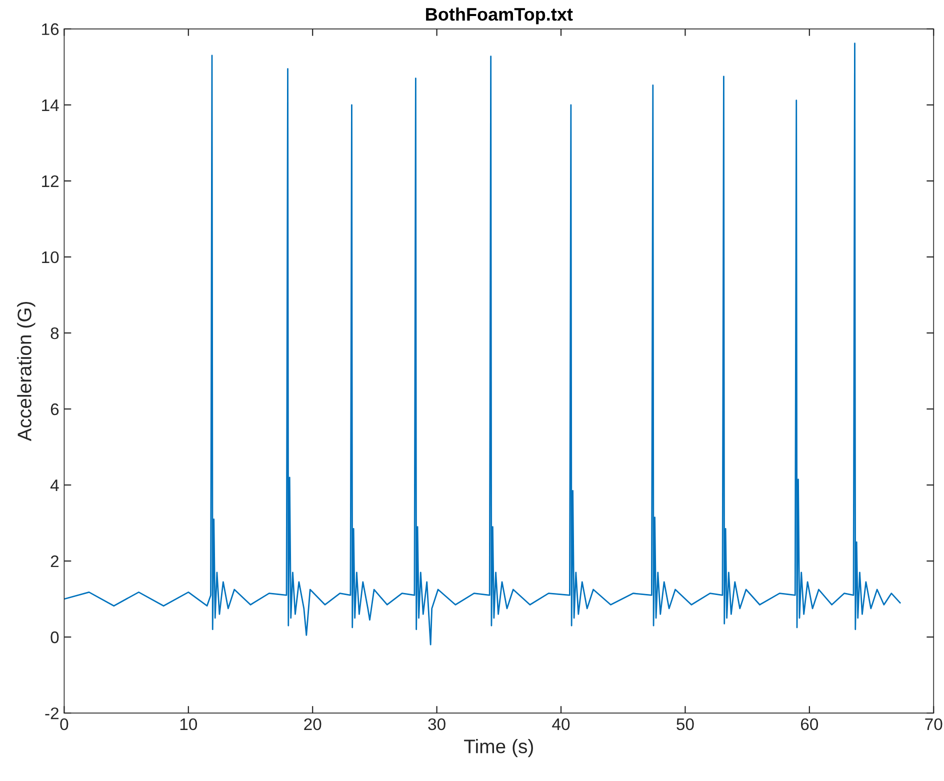 This screenshot has height=781, width=944. What do you see at coordinates (50, 29) in the screenshot?
I see `y-tick-label: 16` at bounding box center [50, 29].